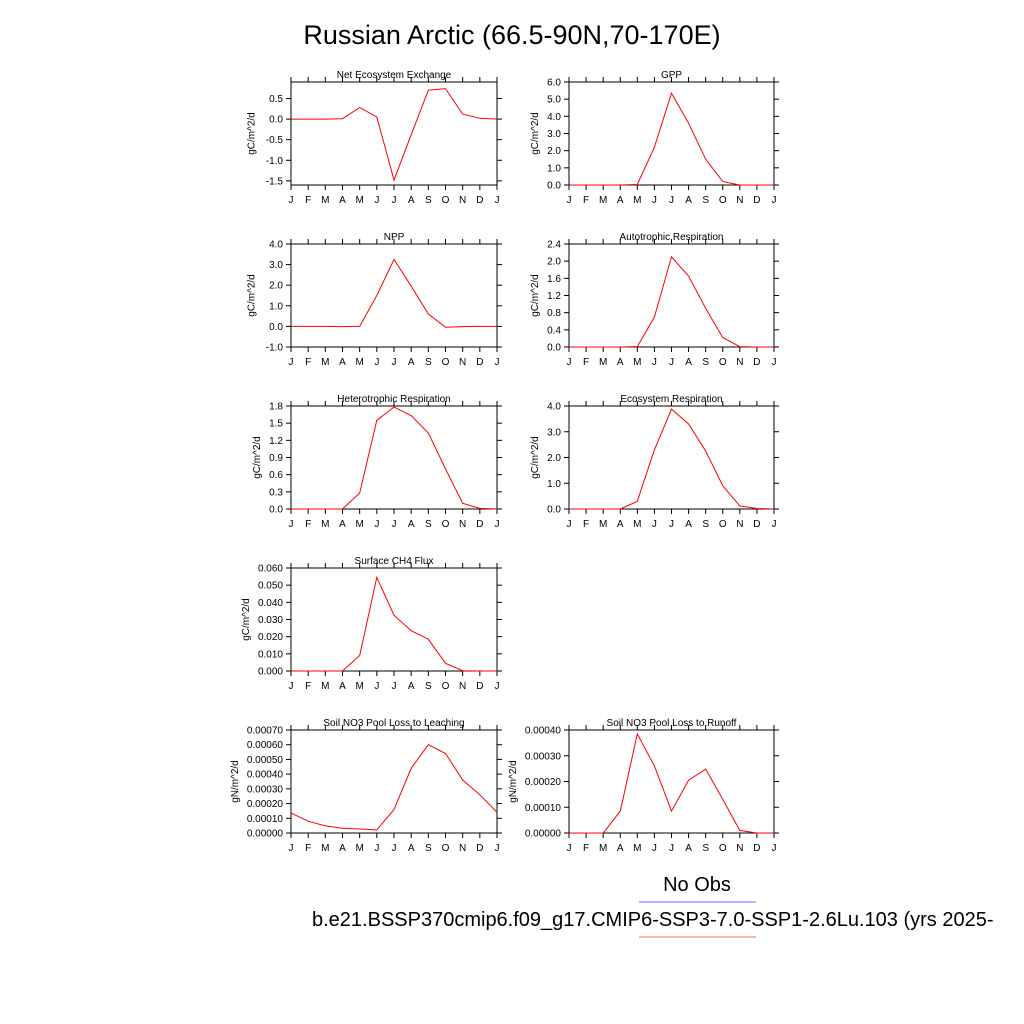  What do you see at coordinates (270, 654) in the screenshot?
I see `y-tick-label: 0.010` at bounding box center [270, 654].